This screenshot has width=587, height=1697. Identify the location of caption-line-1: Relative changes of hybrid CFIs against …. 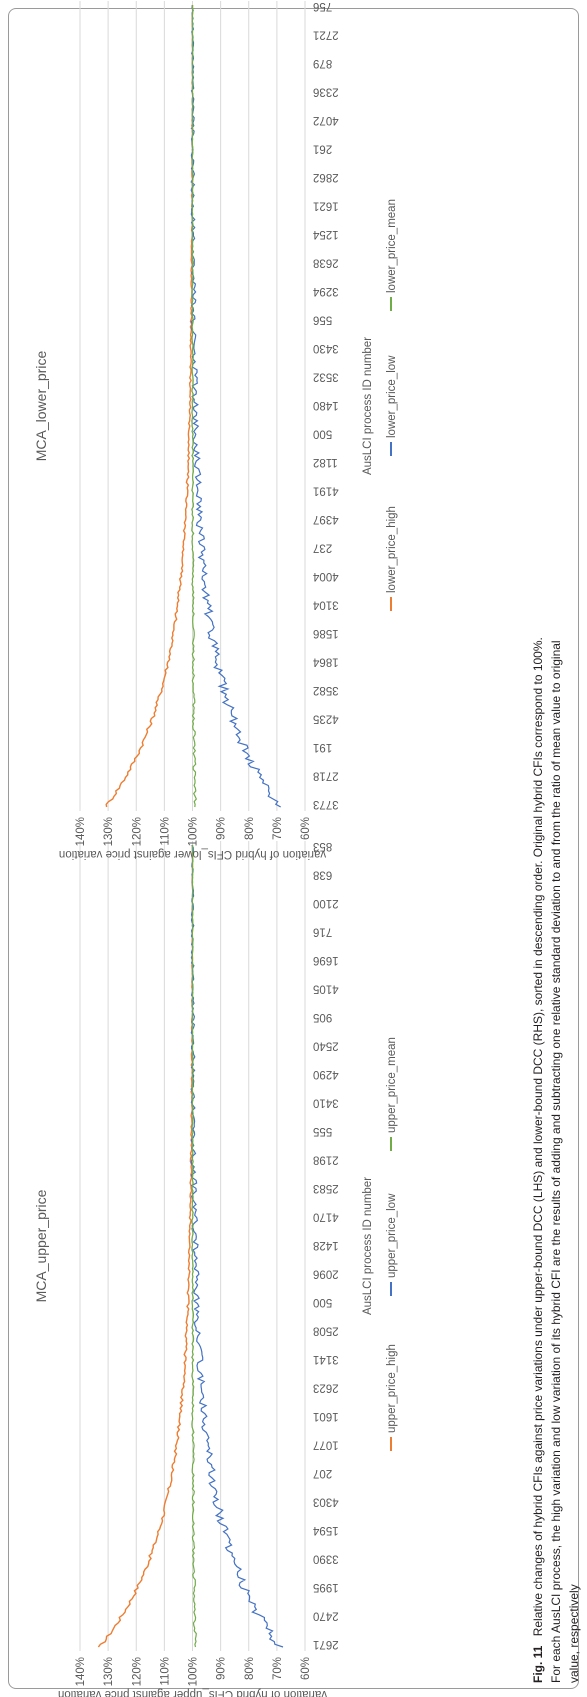
(538, 1136).